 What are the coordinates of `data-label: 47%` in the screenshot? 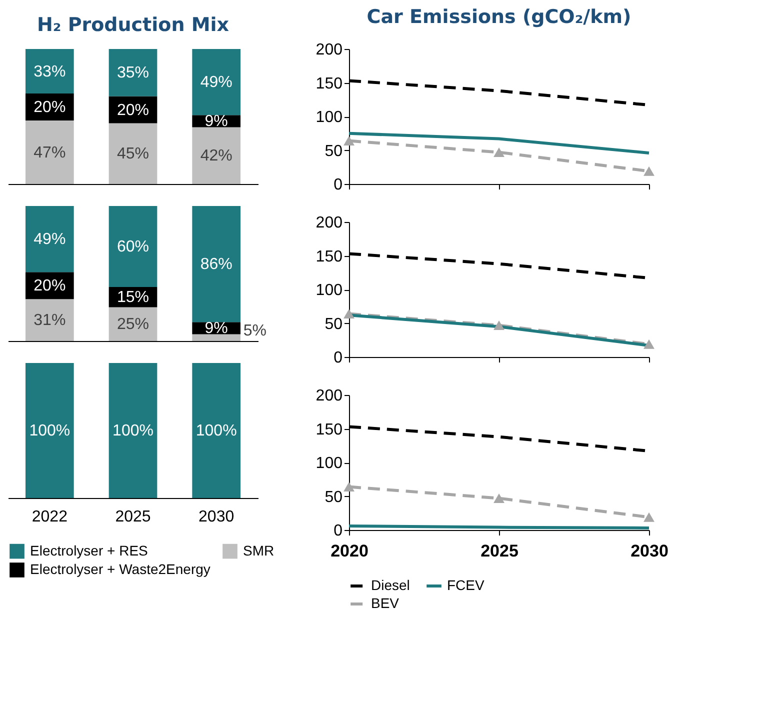 It's located at (50, 153).